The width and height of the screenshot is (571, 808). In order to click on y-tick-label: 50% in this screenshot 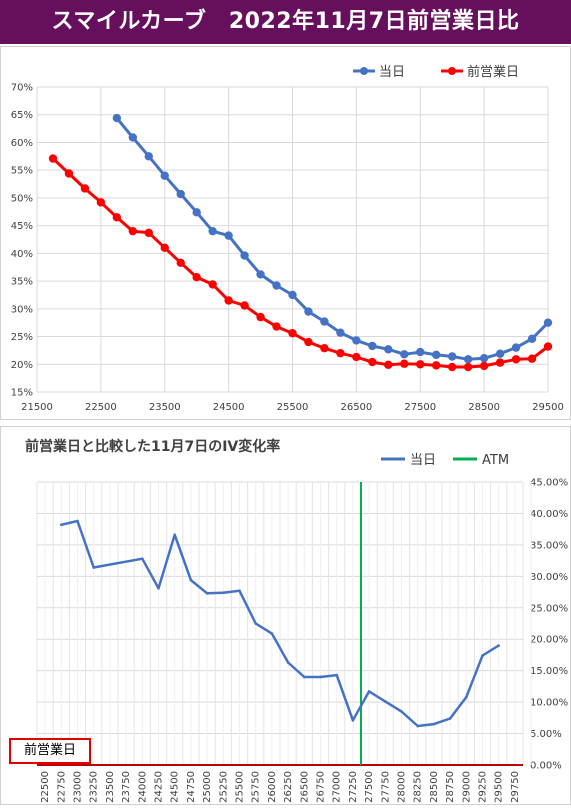, I will do `click(22, 198)`.